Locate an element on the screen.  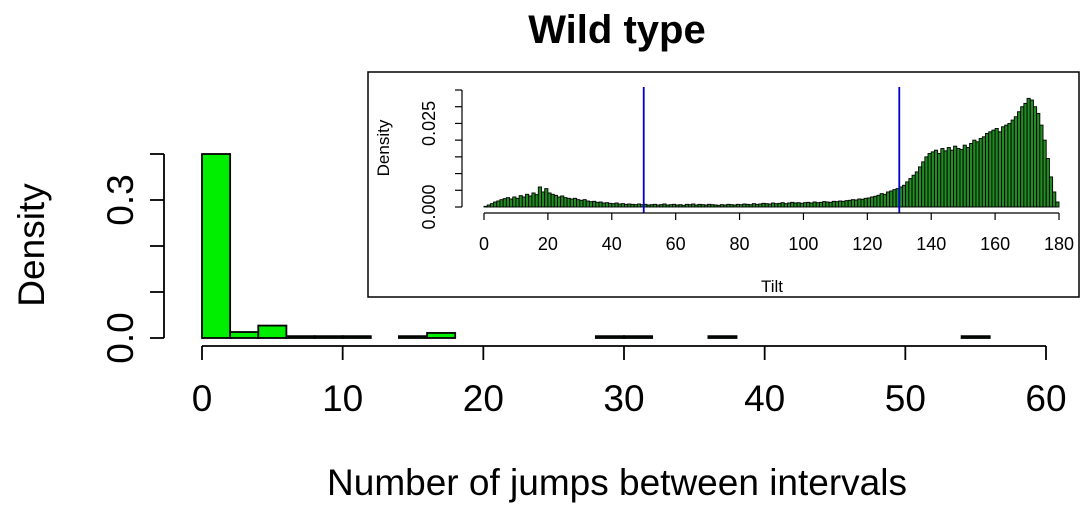
x-tick-label: 50 is located at coordinates (905, 398).